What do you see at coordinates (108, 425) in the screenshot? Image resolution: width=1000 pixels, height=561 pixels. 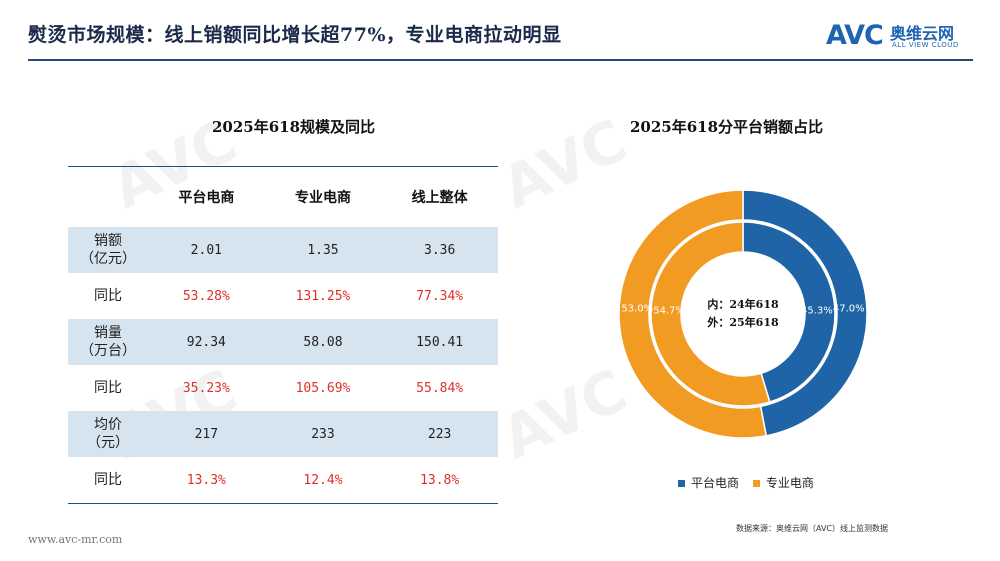 I see `row-label-line1: 均价` at bounding box center [108, 425].